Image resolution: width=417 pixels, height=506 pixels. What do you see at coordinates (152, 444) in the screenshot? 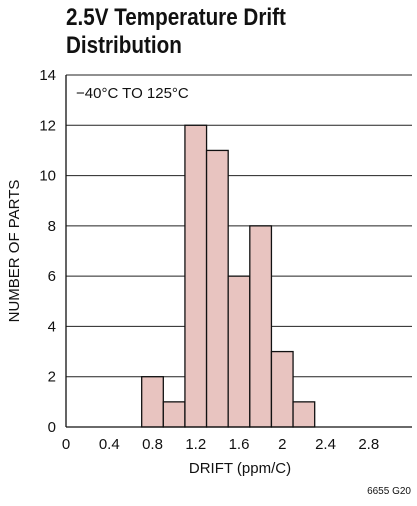
I see `x-tick-label-2: 0.8` at bounding box center [152, 444].